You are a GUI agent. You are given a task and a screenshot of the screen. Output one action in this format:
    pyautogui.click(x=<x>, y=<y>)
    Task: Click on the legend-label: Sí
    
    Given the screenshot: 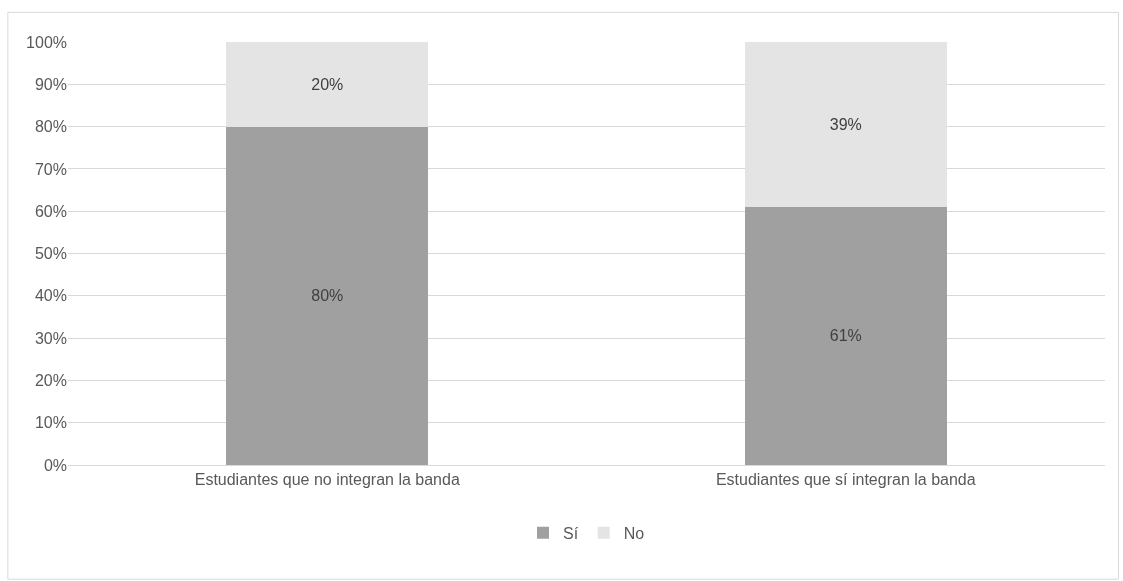 What is the action you would take?
    pyautogui.click(x=571, y=533)
    